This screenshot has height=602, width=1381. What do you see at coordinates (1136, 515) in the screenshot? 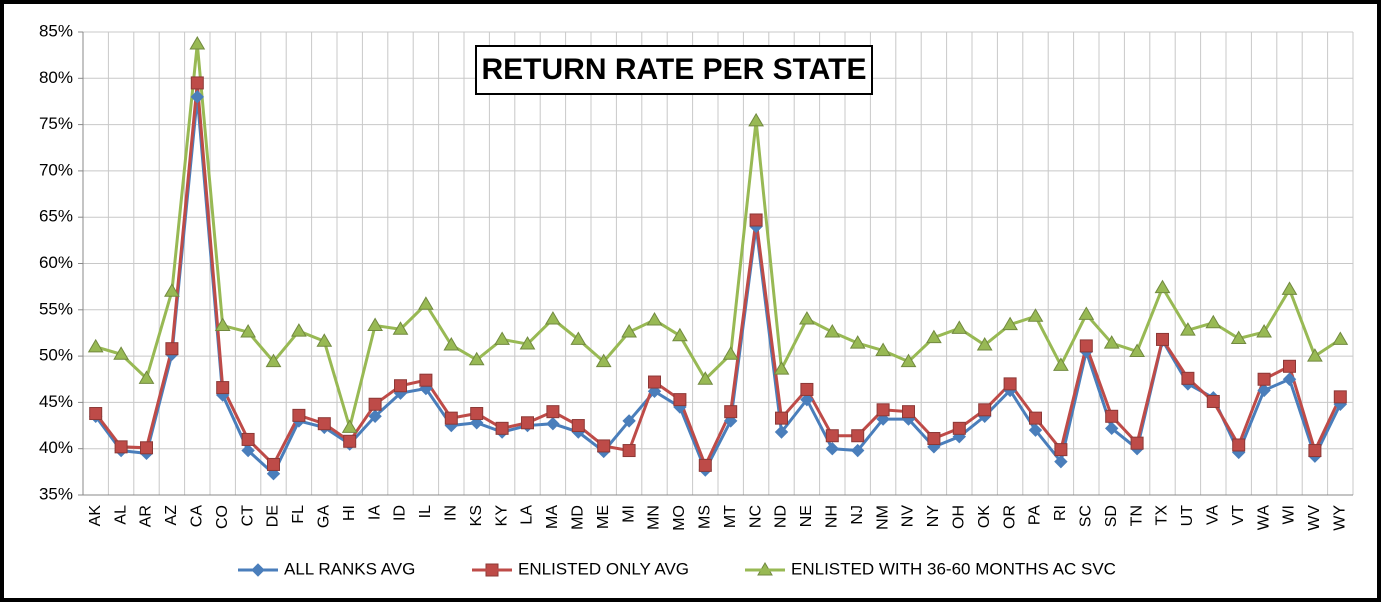
I see `x-tick-label: TN` at bounding box center [1136, 515].